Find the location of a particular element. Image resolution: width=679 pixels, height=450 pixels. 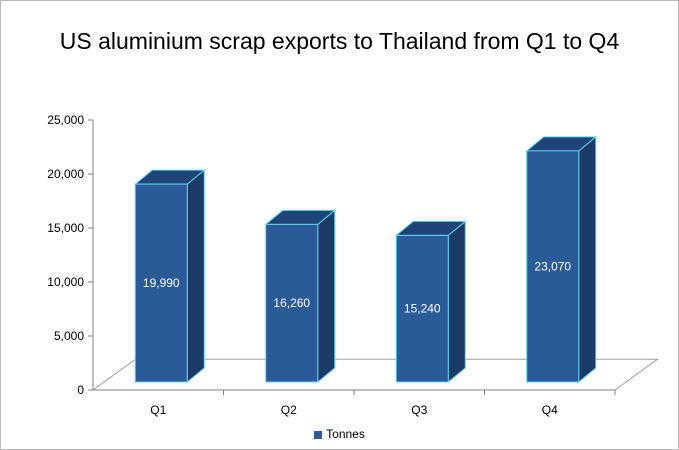

data-label: 19,990 is located at coordinates (161, 283).